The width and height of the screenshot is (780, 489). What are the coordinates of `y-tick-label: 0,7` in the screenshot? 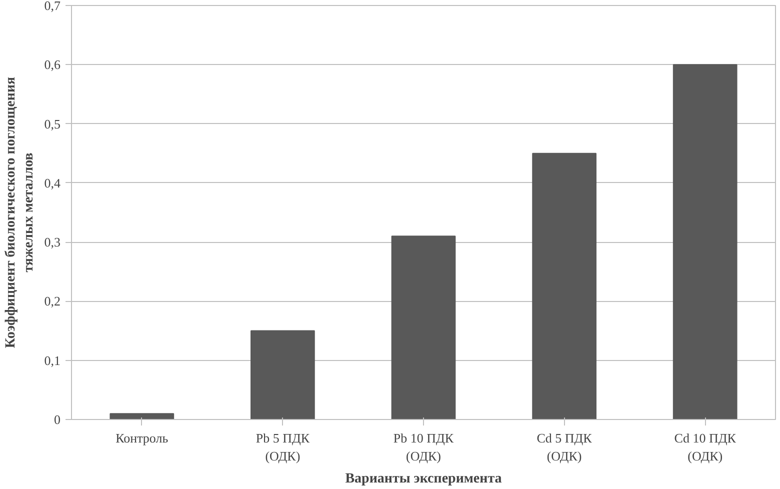 It's located at (52, 6).